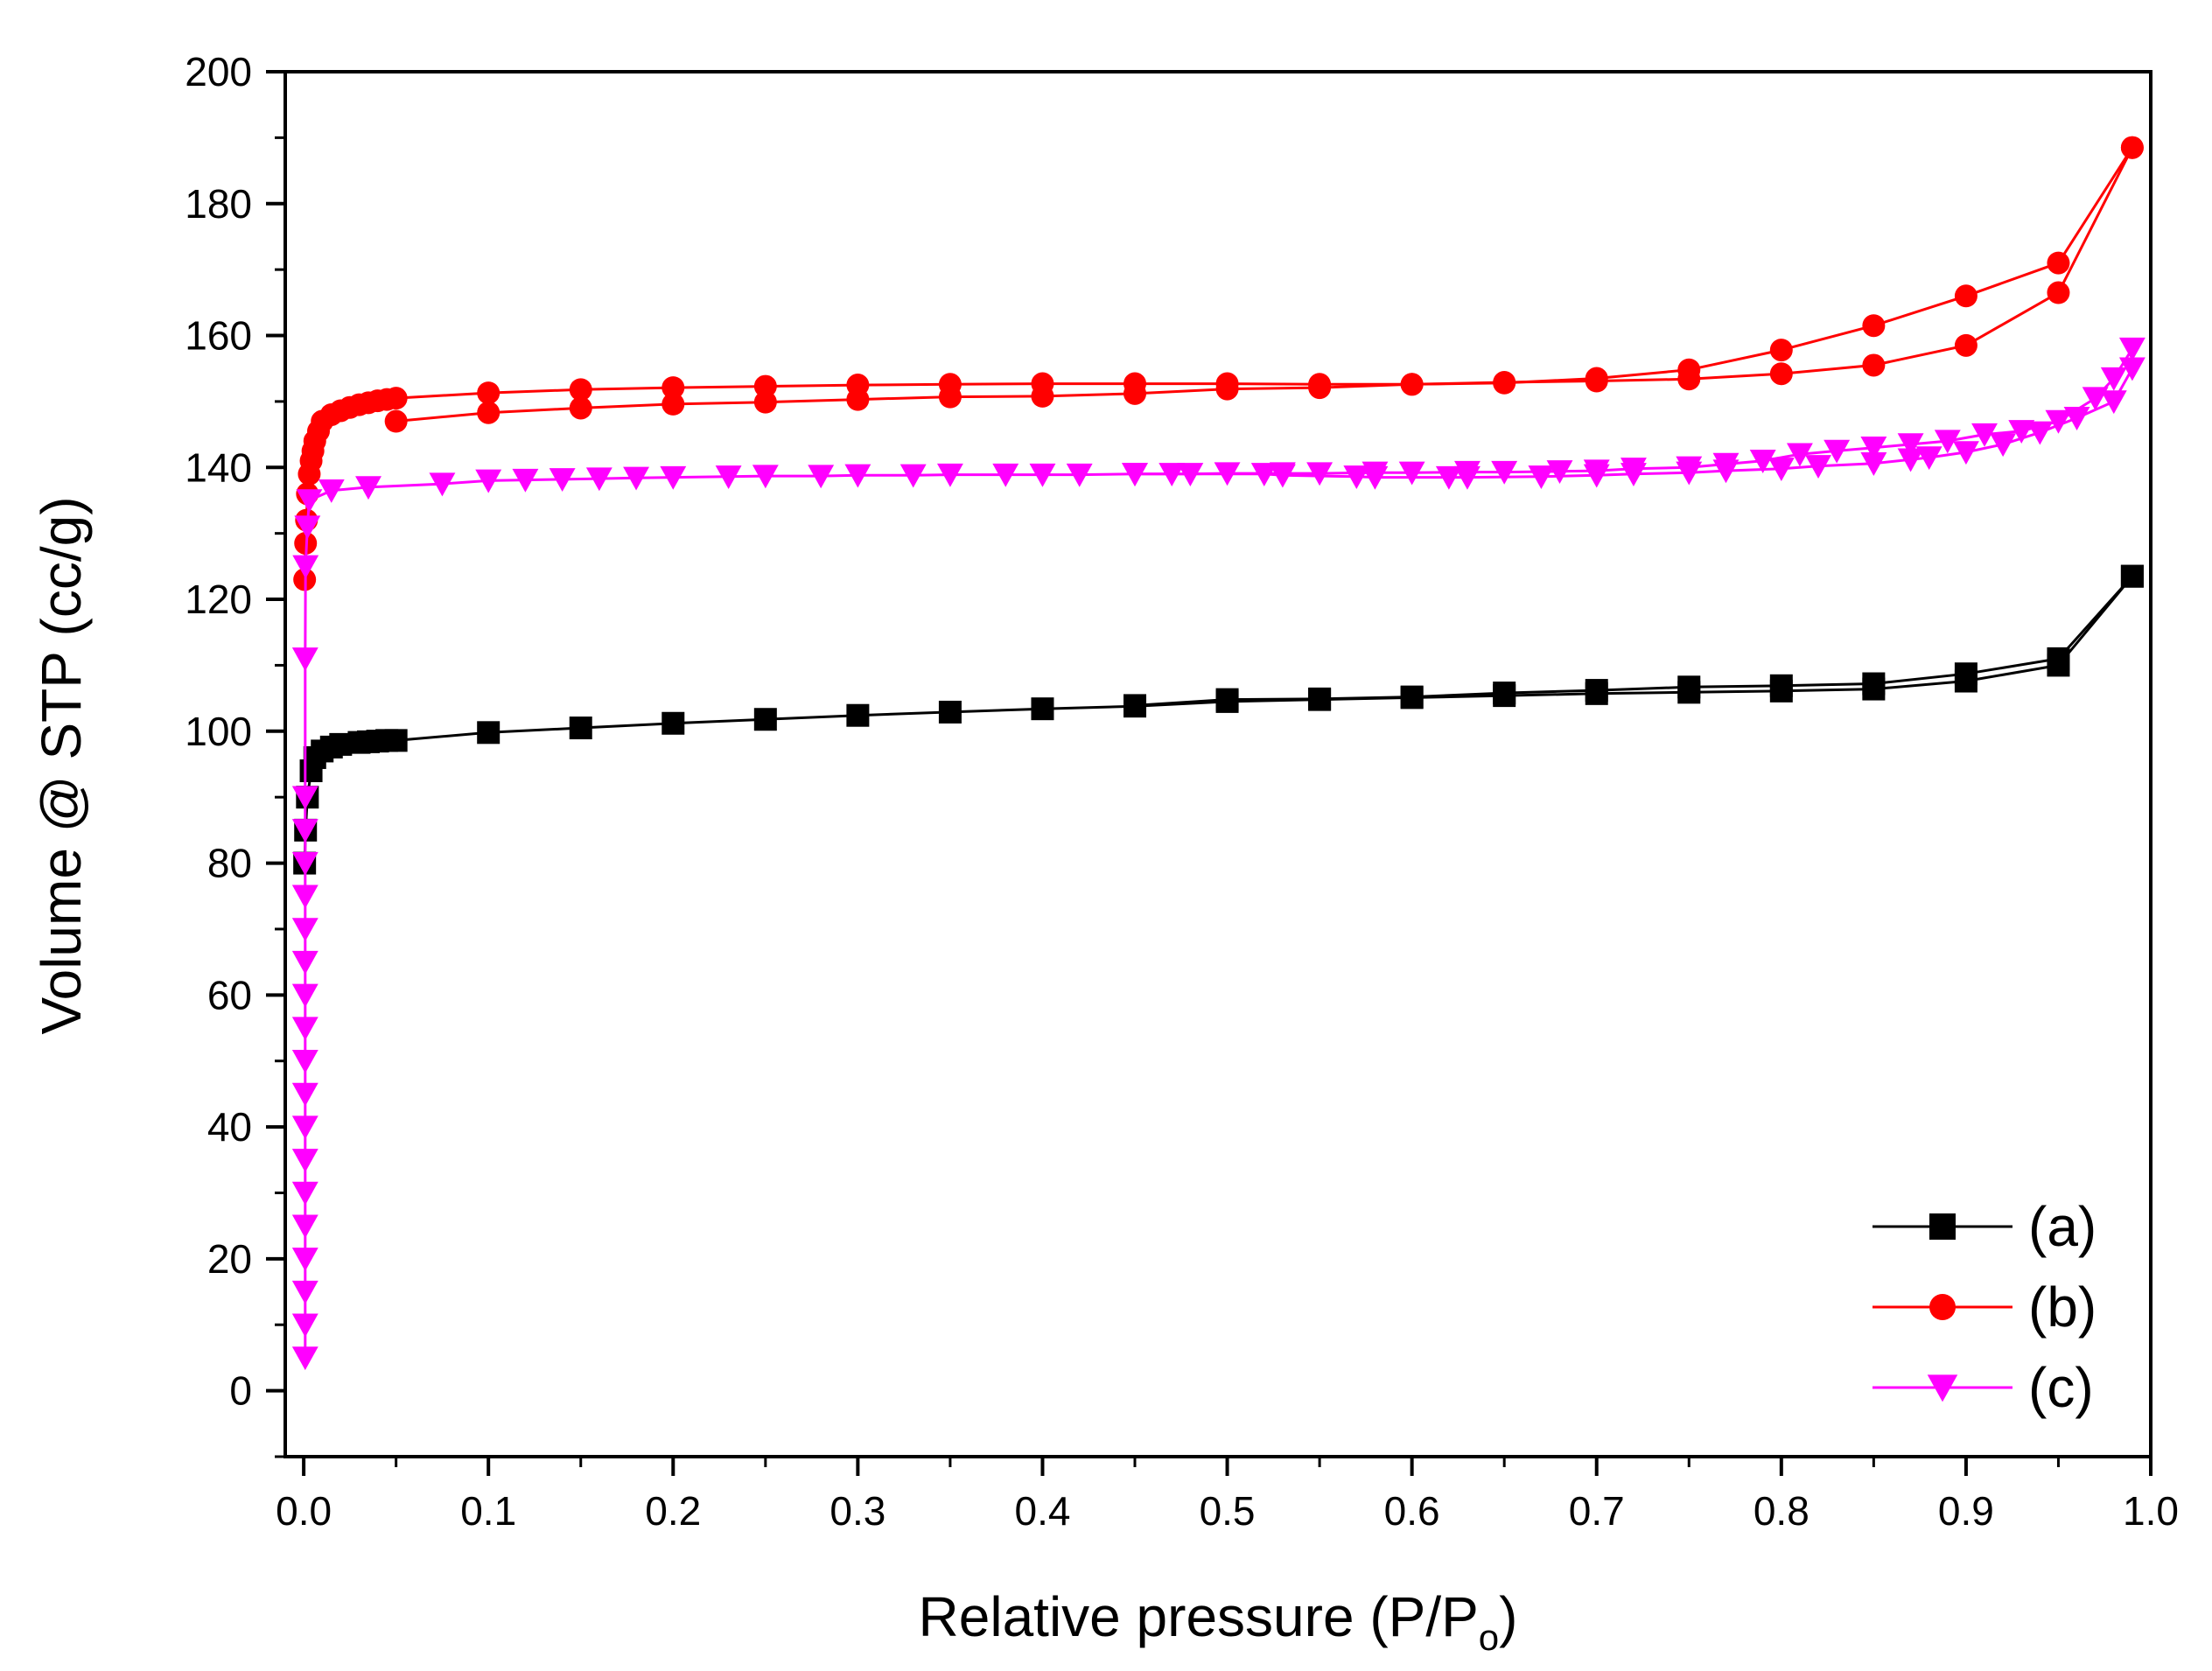 This screenshot has width=2212, height=1671. What do you see at coordinates (1983, 1387) in the screenshot?
I see `legend-item: (c)` at bounding box center [1983, 1387].